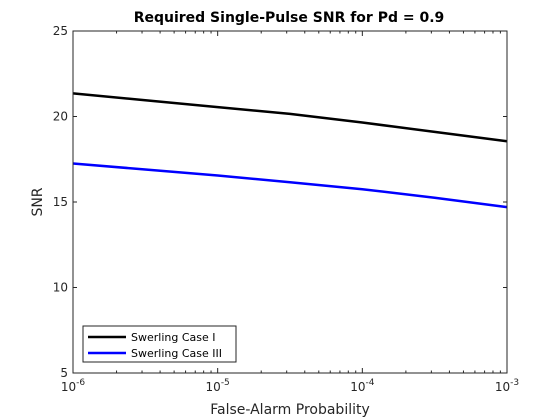 The image size is (560, 420). Describe the element at coordinates (507, 386) in the screenshot. I see `x-tick-label: 10⁻³` at that location.